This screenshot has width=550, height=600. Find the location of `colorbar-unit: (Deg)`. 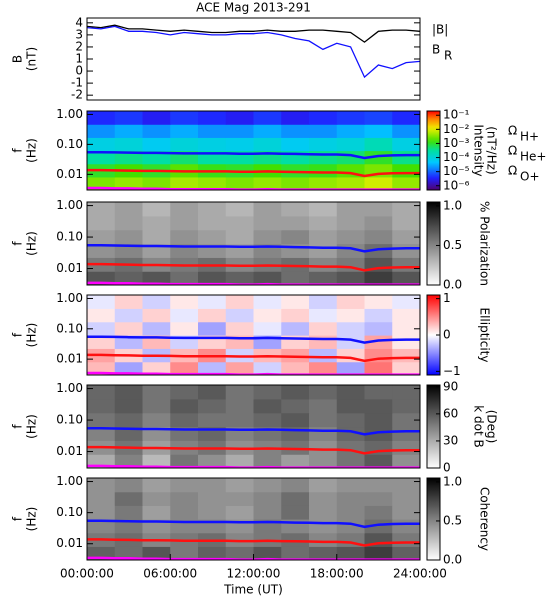

colorbar-unit: (Deg) is located at coordinates (492, 427).